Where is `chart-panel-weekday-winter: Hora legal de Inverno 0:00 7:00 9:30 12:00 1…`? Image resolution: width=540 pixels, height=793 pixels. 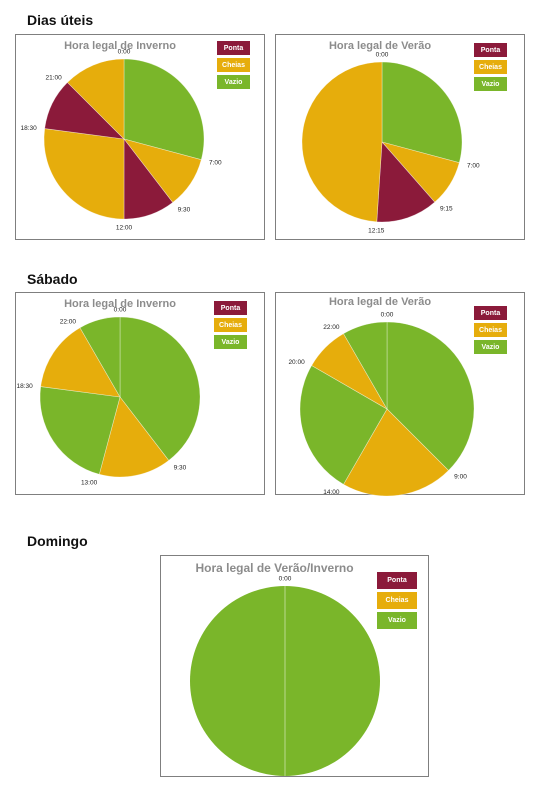
chart-panel-weekday-winter: Hora legal de Inverno 0:00 7:00 9:30 12:00 1… is located at coordinates (140, 137).